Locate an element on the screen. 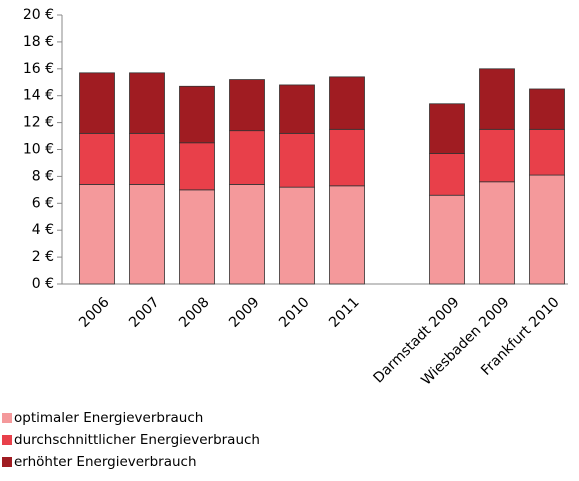 This screenshot has height=481, width=579. legend-label: optimaler Energieverbrauch is located at coordinates (108, 418).